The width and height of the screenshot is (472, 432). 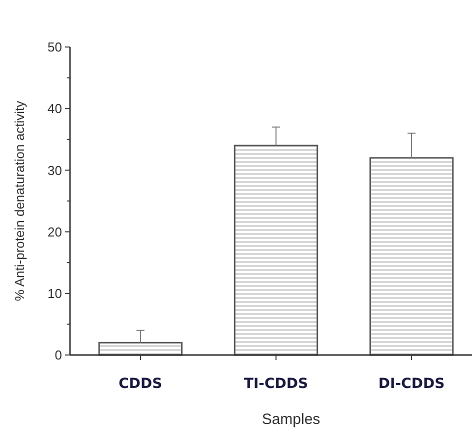 I want to click on y-tick-label: 40, so click(x=55, y=108).